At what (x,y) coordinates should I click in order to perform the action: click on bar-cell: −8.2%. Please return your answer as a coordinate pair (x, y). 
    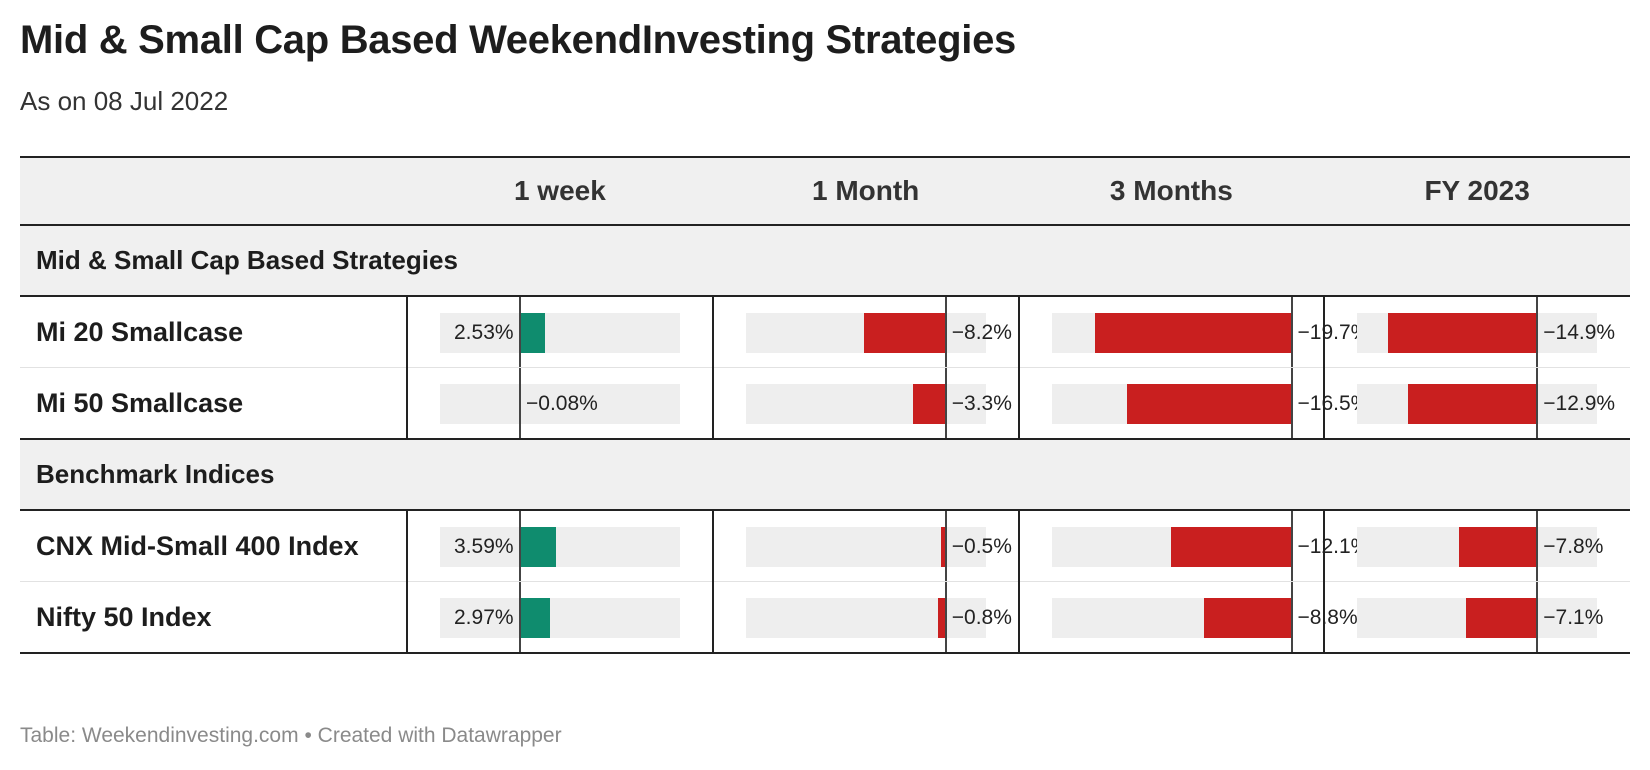
    Looking at the image, I should click on (866, 332).